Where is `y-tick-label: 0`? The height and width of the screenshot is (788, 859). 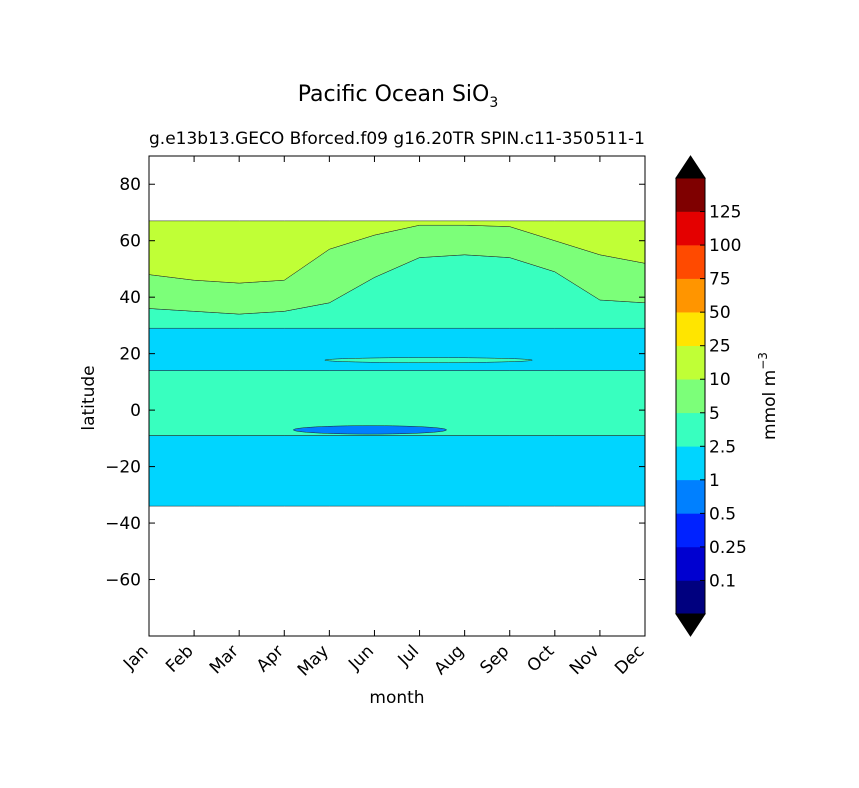
y-tick-label: 0 is located at coordinates (135, 411).